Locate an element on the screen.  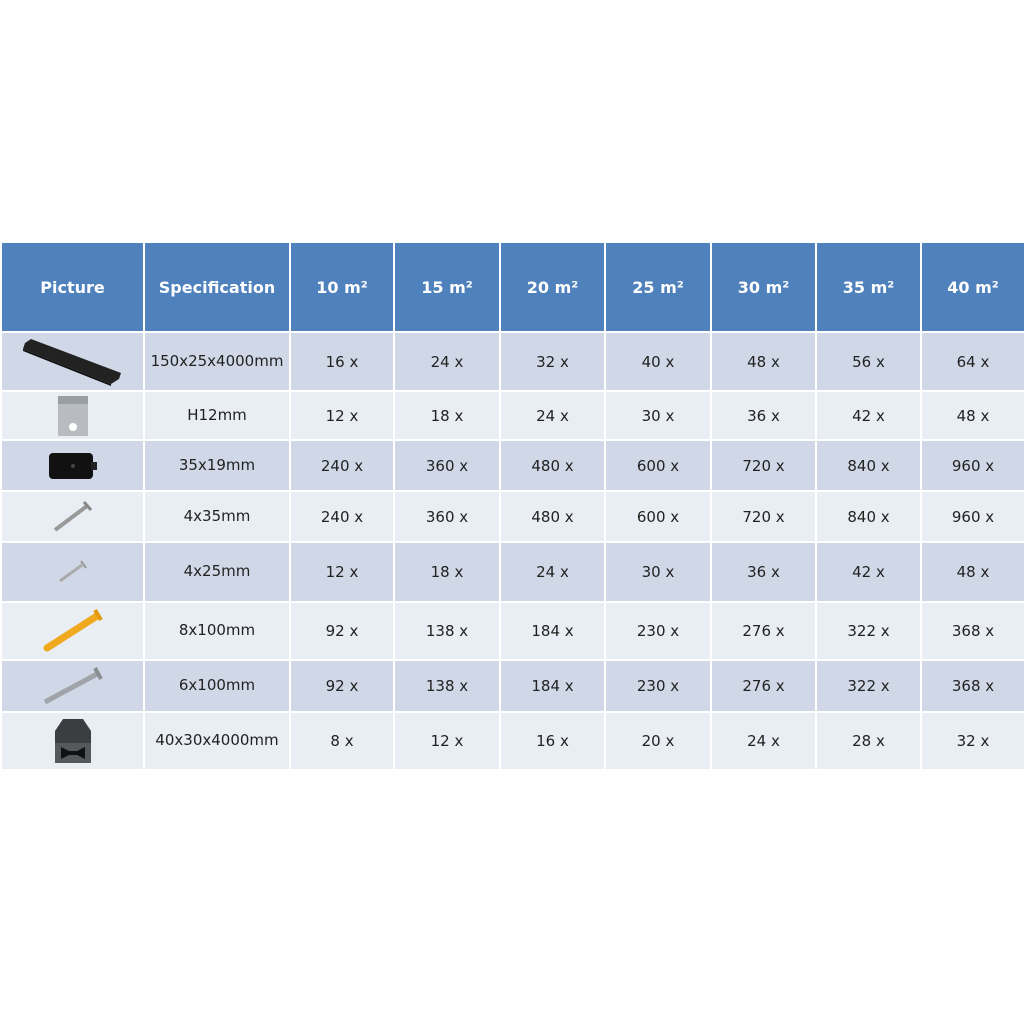
header-specification: Specification is located at coordinates (217, 287).